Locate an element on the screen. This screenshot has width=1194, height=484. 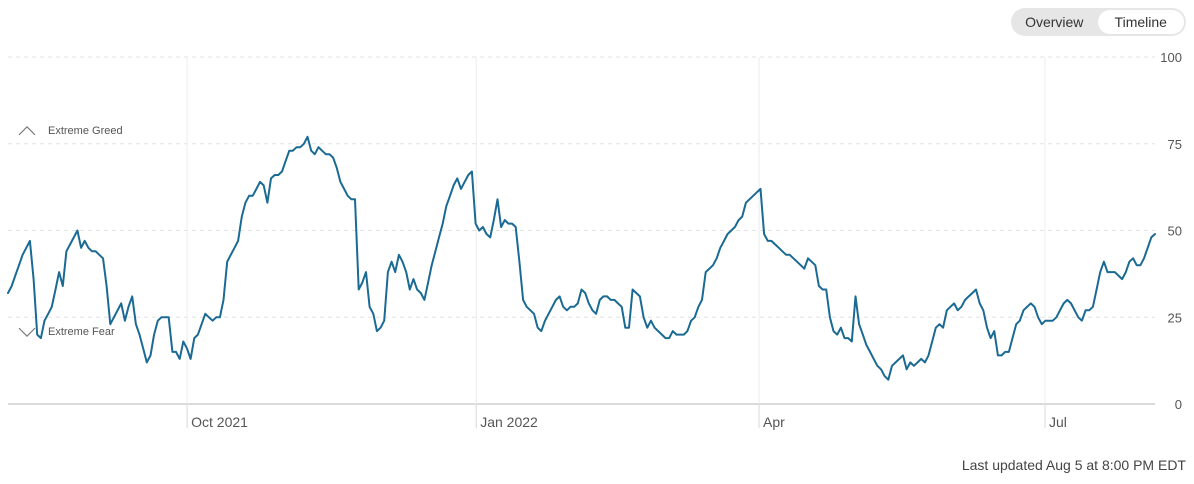
chevron-up-icon is located at coordinates (27, 131).